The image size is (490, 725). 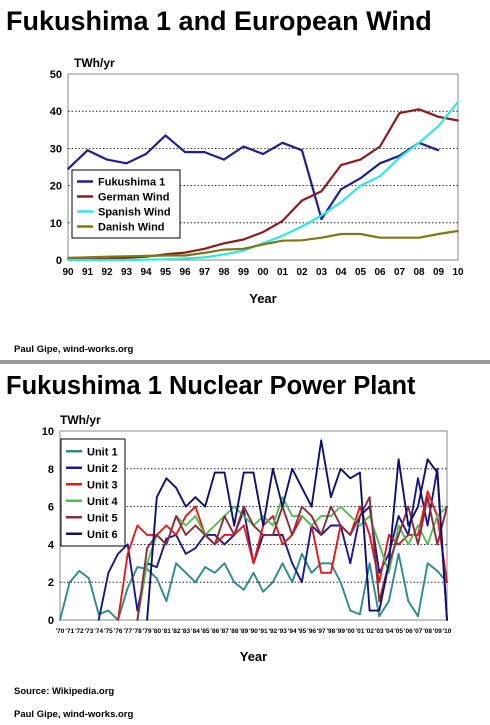 I want to click on x-tick-label: '93, so click(x=282, y=631).